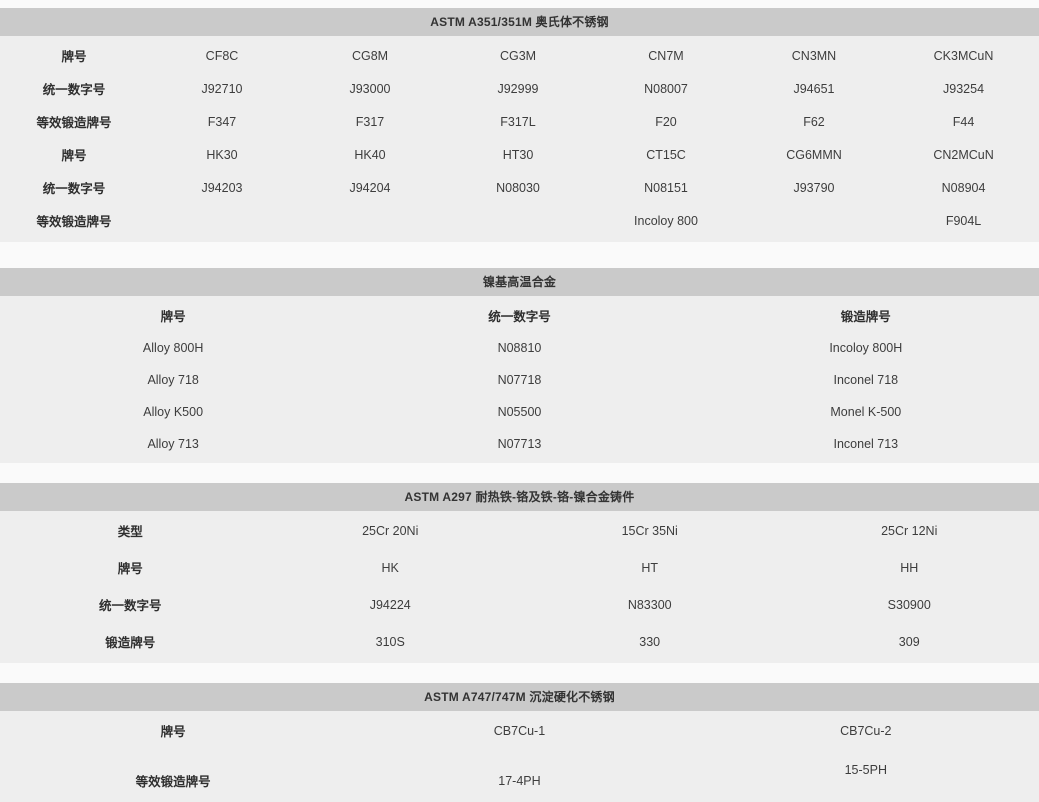 The height and width of the screenshot is (802, 1039). Describe the element at coordinates (173, 445) in the screenshot. I see `cell: Alloy 713` at that location.